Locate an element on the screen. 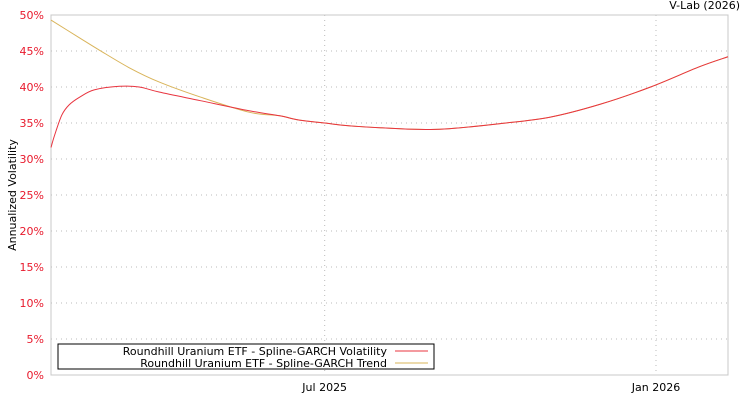 The width and height of the screenshot is (750, 400). y-tick-label: 40% is located at coordinates (32, 87).